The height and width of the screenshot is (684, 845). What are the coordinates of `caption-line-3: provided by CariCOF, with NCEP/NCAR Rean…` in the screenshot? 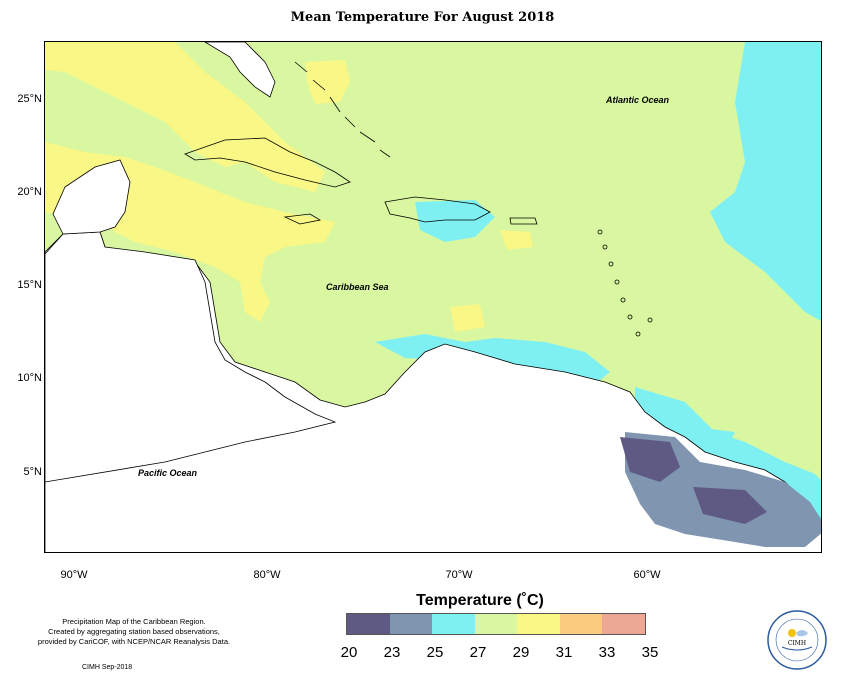 It's located at (134, 641).